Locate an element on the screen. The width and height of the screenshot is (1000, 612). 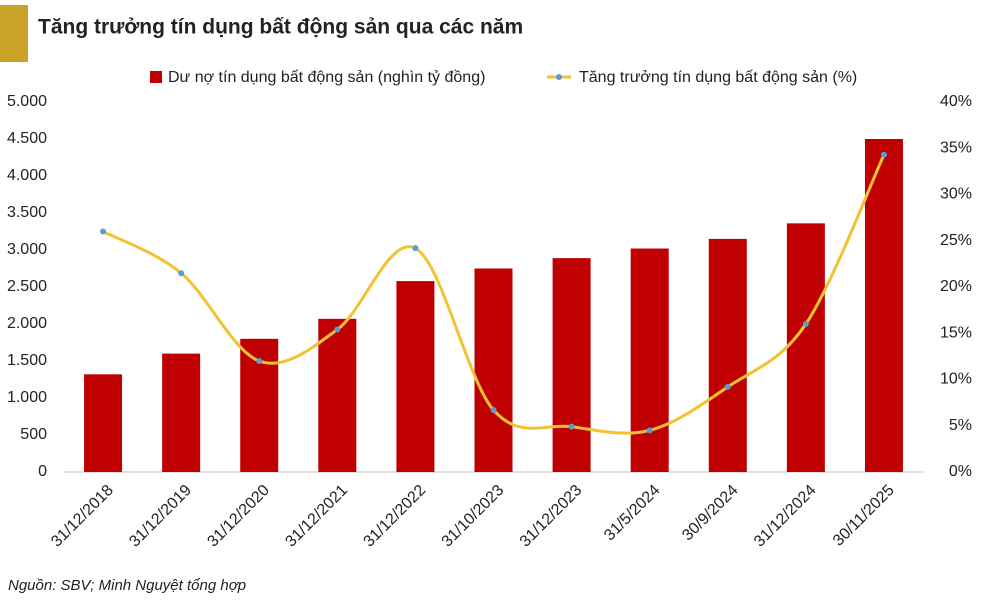
y2-tick-label: 30% is located at coordinates (956, 194).